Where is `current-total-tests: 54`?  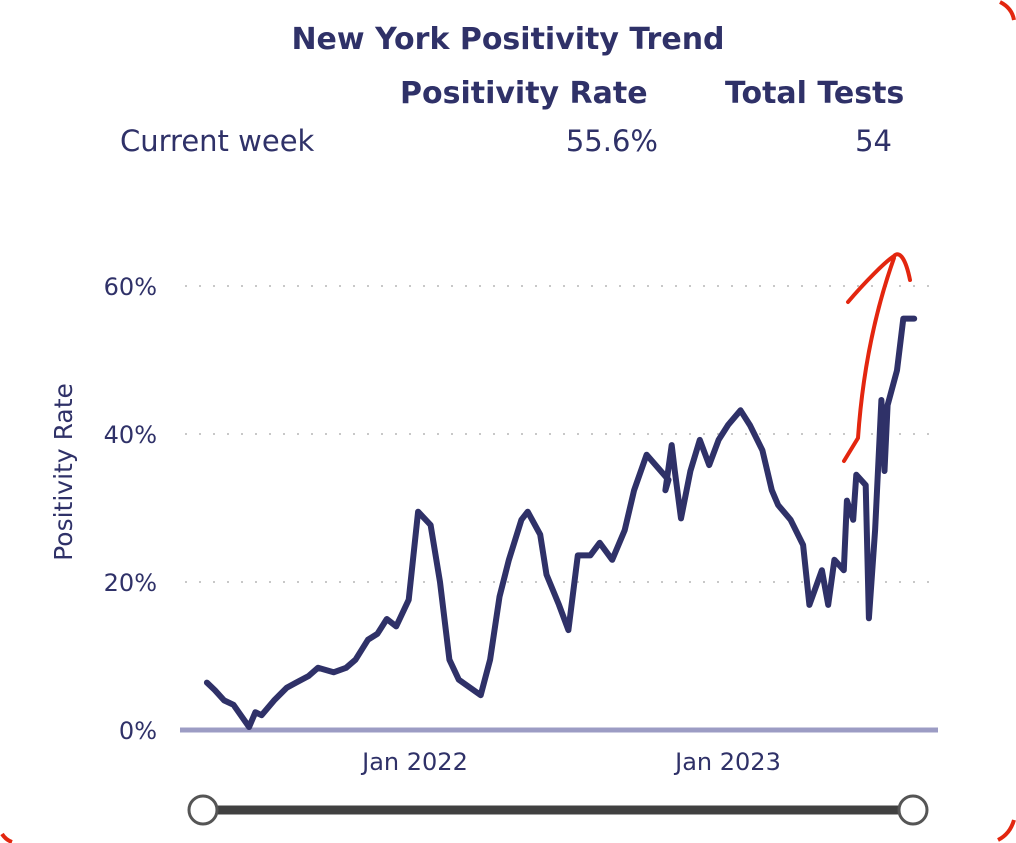
current-total-tests: 54 is located at coordinates (873, 141).